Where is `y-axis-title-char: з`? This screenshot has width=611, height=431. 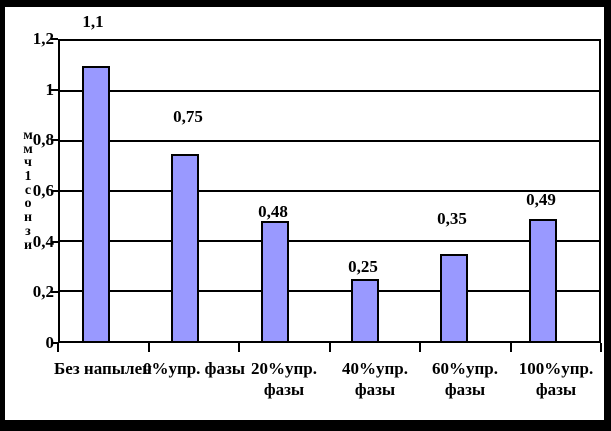
y-axis-title-char: з is located at coordinates (28, 231).